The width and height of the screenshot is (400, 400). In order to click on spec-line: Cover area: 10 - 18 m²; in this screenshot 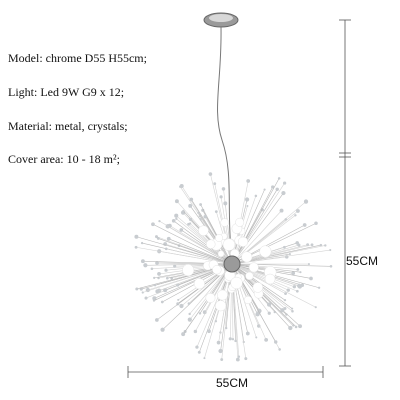, I will do `click(64, 159)`.